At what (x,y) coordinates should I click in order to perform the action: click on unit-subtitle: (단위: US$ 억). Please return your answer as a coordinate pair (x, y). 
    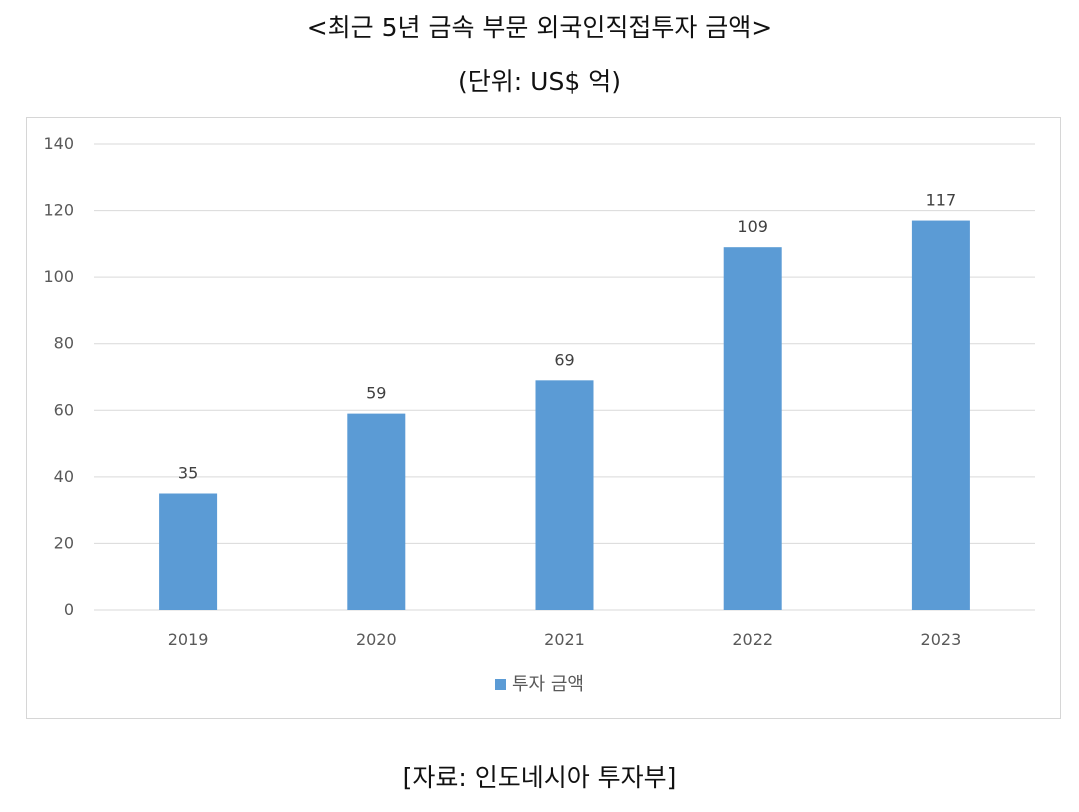
    Looking at the image, I should click on (539, 81).